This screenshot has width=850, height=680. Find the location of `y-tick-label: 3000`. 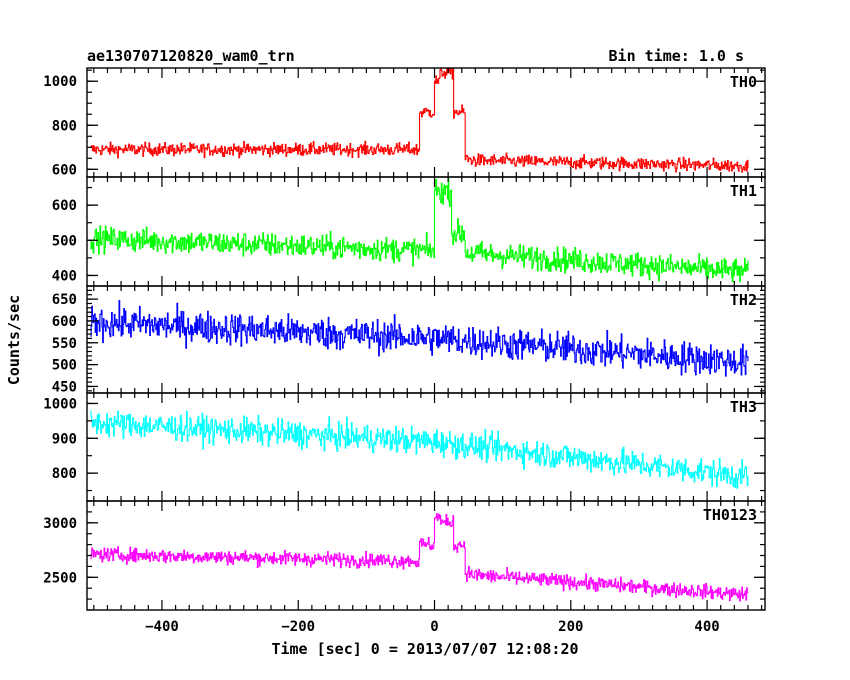

y-tick-label: 3000 is located at coordinates (60, 524).